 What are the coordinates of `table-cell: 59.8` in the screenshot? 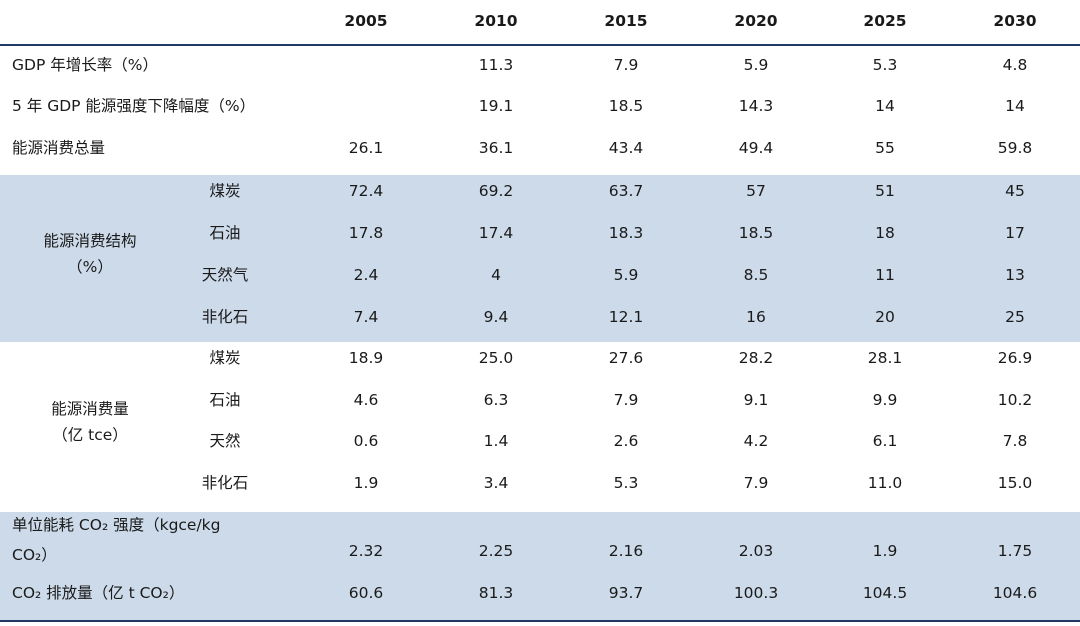 It's located at (1015, 148).